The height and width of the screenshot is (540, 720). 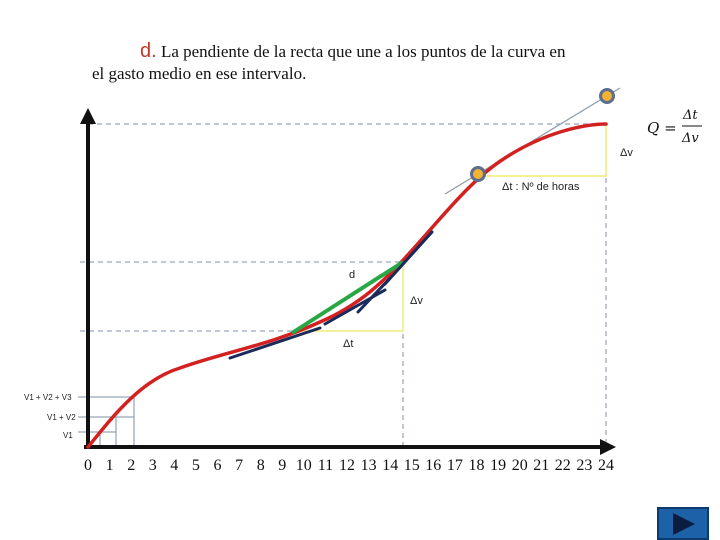 What do you see at coordinates (455, 465) in the screenshot?
I see `x-tick-17: 17` at bounding box center [455, 465].